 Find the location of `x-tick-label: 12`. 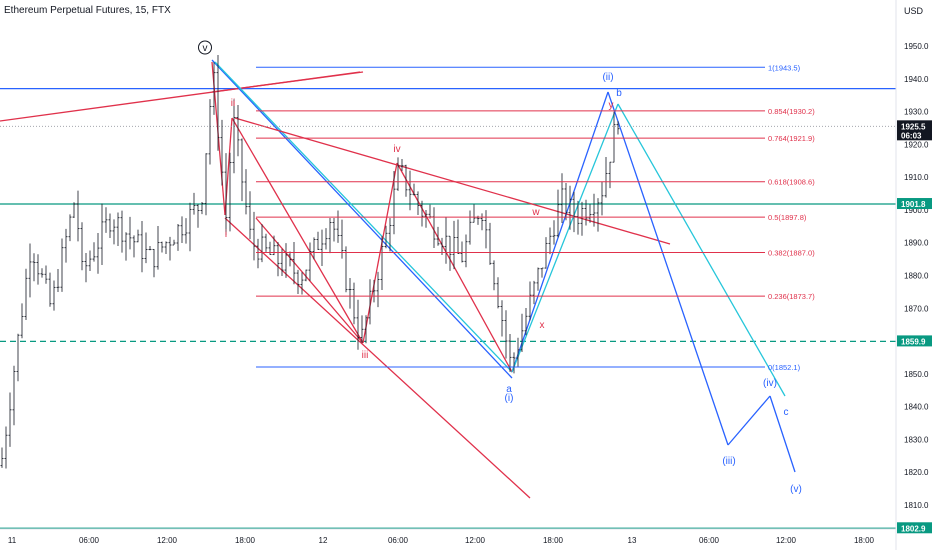

x-tick-label: 12 is located at coordinates (323, 540).